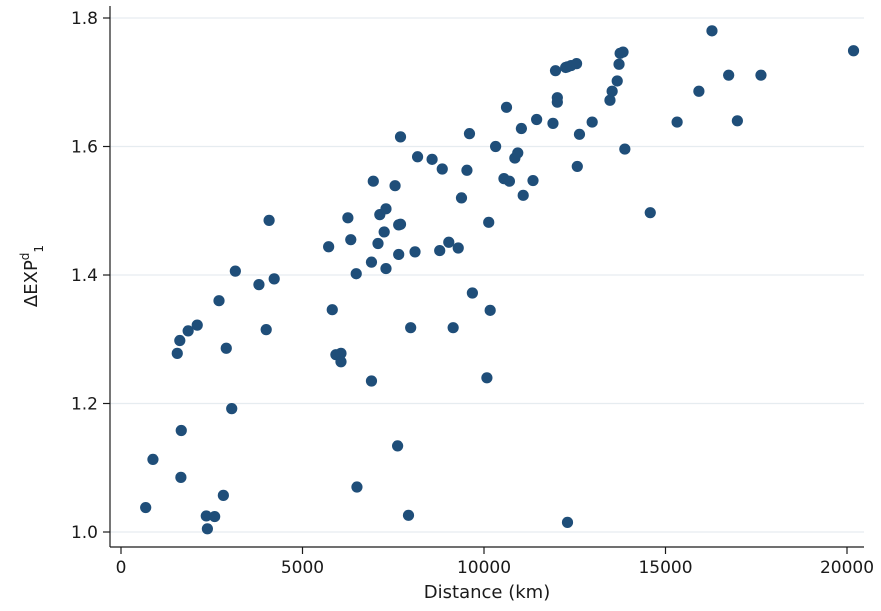  What do you see at coordinates (121, 568) in the screenshot?
I see `x-tick-label: 0` at bounding box center [121, 568].